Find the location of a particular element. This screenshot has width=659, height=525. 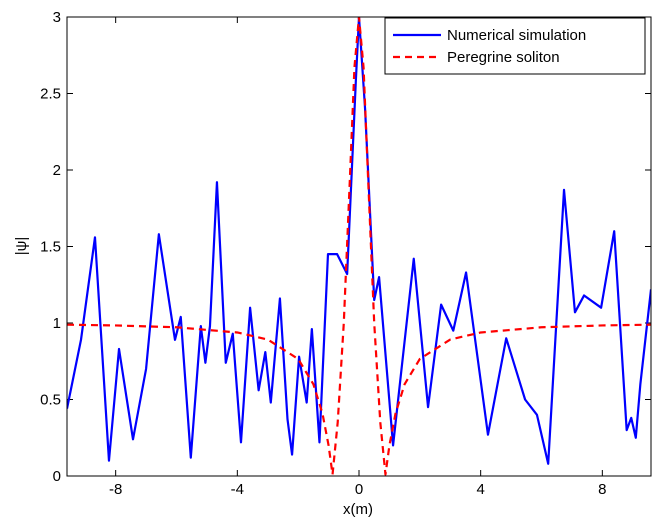

y-tick-label: 1 is located at coordinates (57, 323).